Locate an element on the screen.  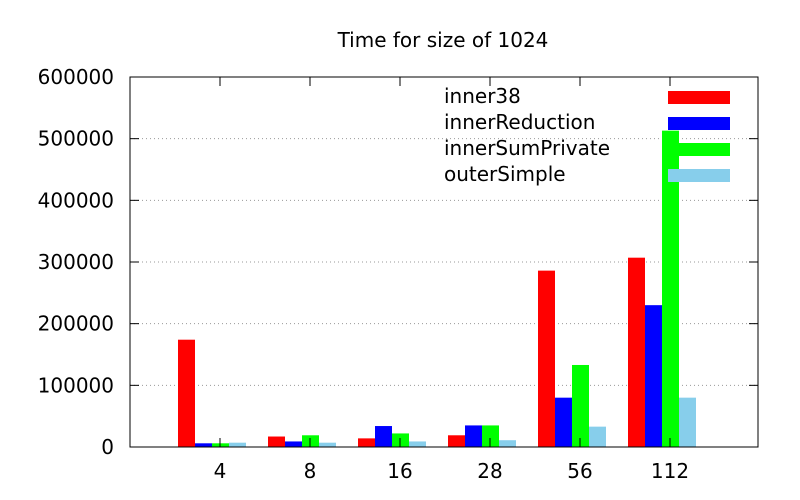
y-tick-label: 600000 is located at coordinates (76, 77).